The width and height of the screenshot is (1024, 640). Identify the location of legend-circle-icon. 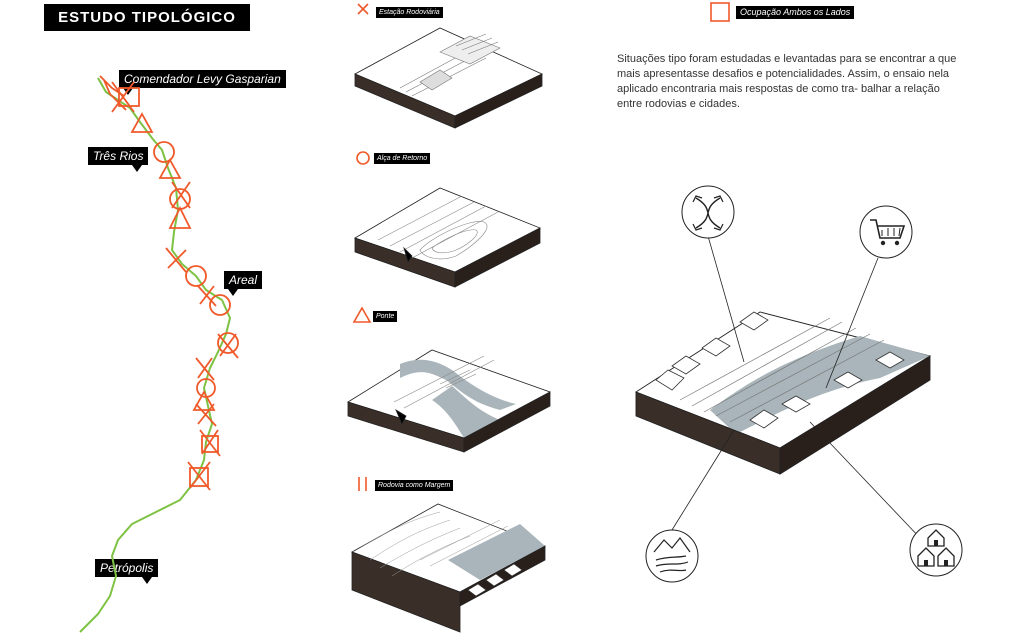
(363, 158).